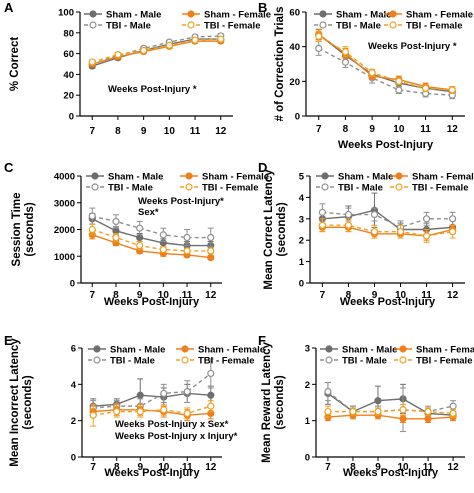 The width and height of the screenshot is (474, 493). What do you see at coordinates (181, 201) in the screenshot?
I see `stat-annotation: Weeks Post-Injury*` at bounding box center [181, 201].